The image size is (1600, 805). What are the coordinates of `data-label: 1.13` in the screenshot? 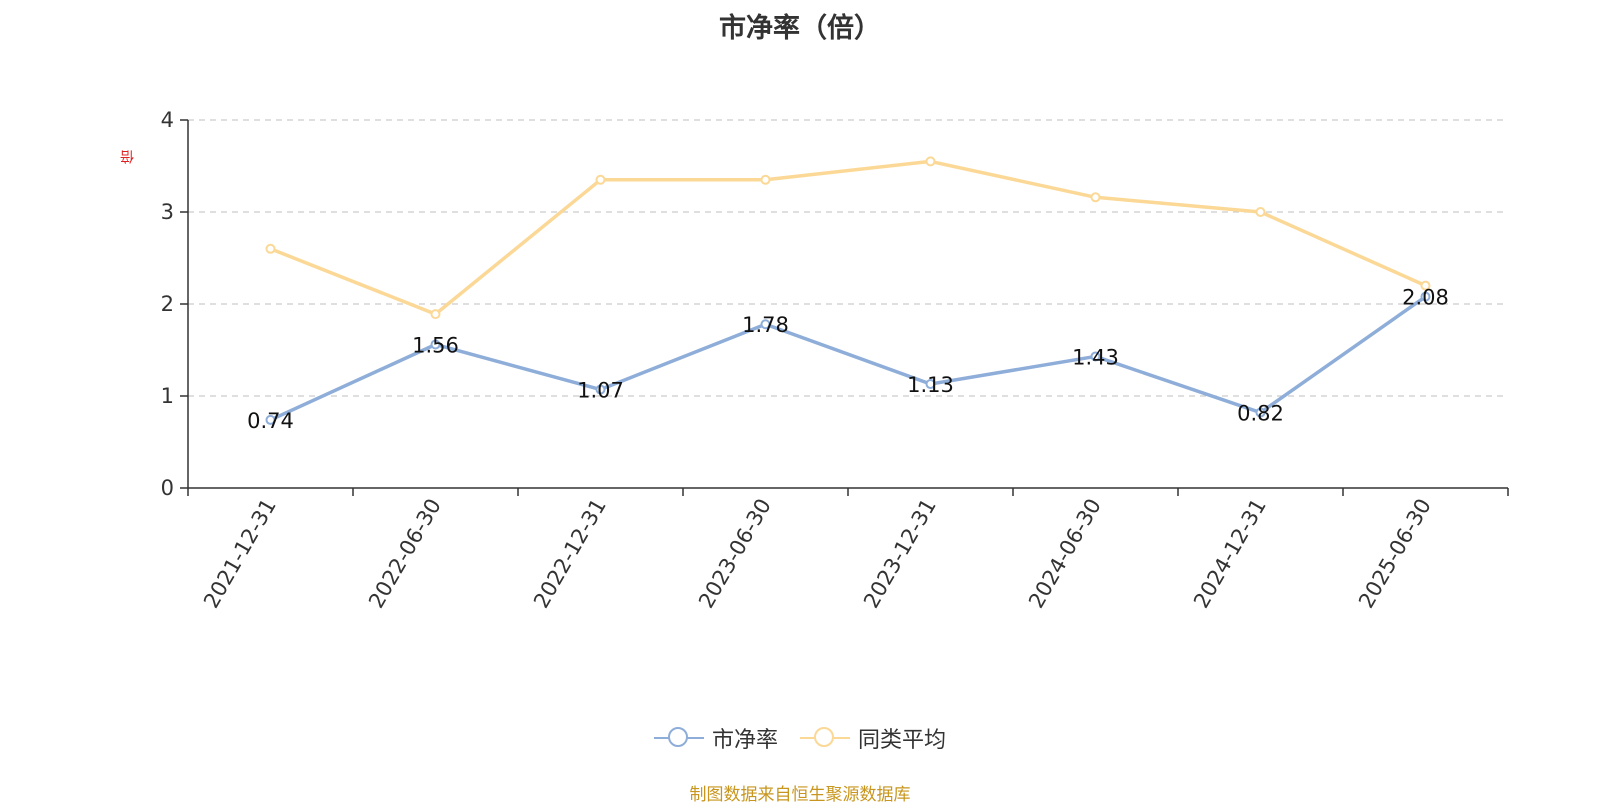 It's located at (930, 385).